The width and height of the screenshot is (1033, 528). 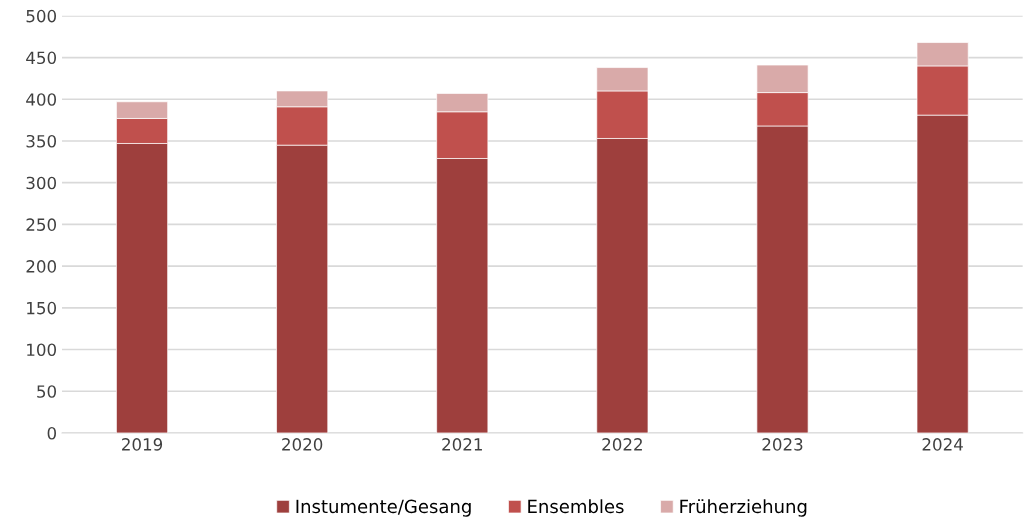 I want to click on y-tick-label: 500, so click(x=41, y=16).